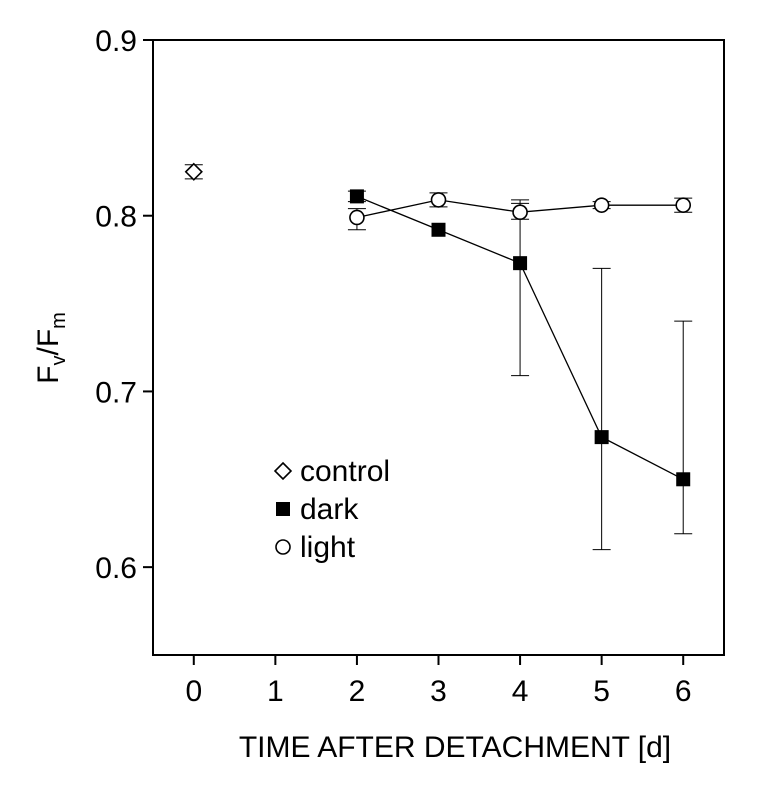 This screenshot has height=786, width=762. Describe the element at coordinates (357, 691) in the screenshot. I see `x-tick-label-2: 2` at that location.